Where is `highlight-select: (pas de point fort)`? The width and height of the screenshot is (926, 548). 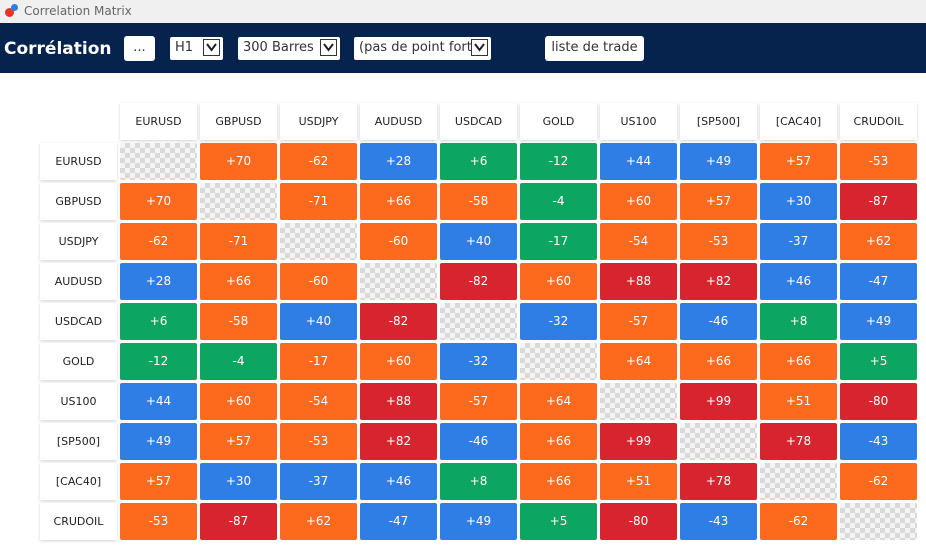 highlight-select: (pas de point fort) is located at coordinates (422, 48).